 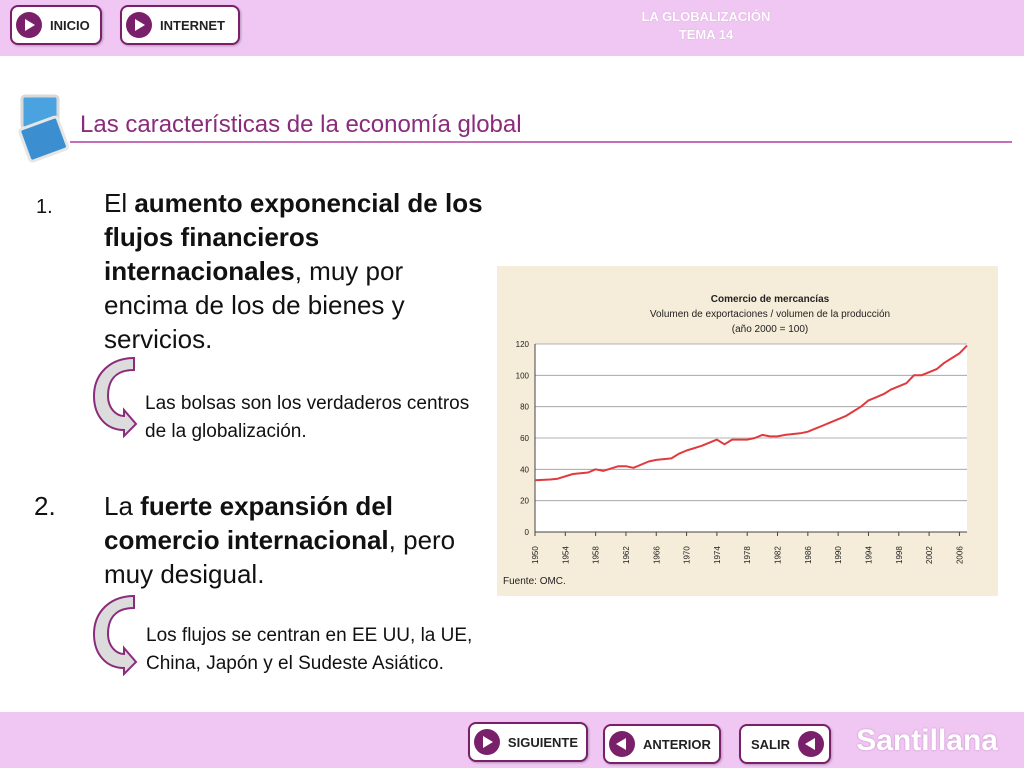 I want to click on x-tick-label: 1990, so click(x=838, y=555).